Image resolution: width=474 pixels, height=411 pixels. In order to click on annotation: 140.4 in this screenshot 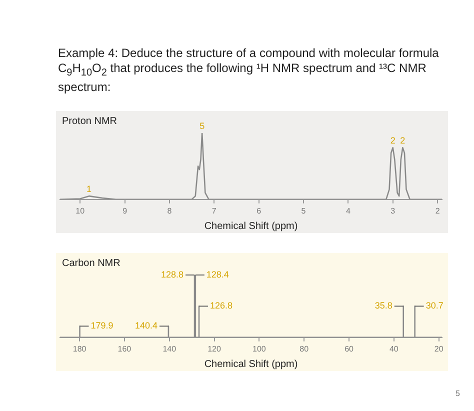, I will do `click(146, 326)`.